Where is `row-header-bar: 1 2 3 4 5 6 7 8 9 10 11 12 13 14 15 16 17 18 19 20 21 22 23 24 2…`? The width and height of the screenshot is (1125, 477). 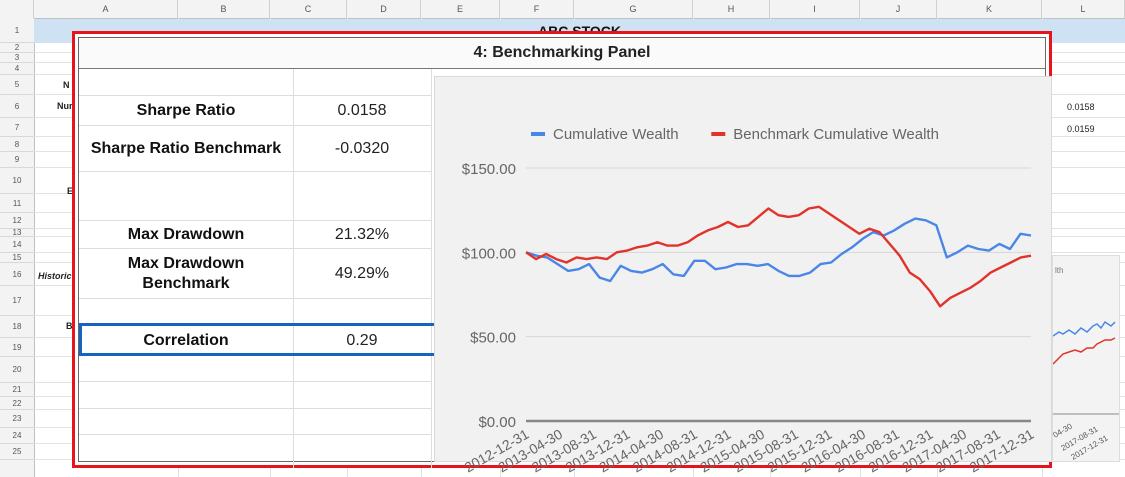
row-header-bar: 1 2 3 4 5 6 7 8 9 10 11 12 13 14 15 16 17 18 19 20 21 22 23 24 2… is located at coordinates (17, 247).